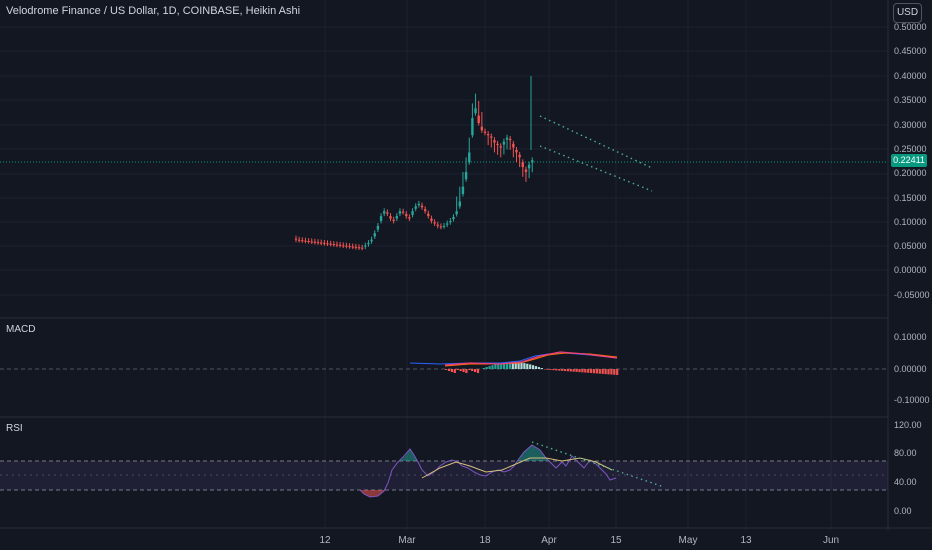  Describe the element at coordinates (598, 464) in the screenshot. I see `rsi-trendline` at that location.